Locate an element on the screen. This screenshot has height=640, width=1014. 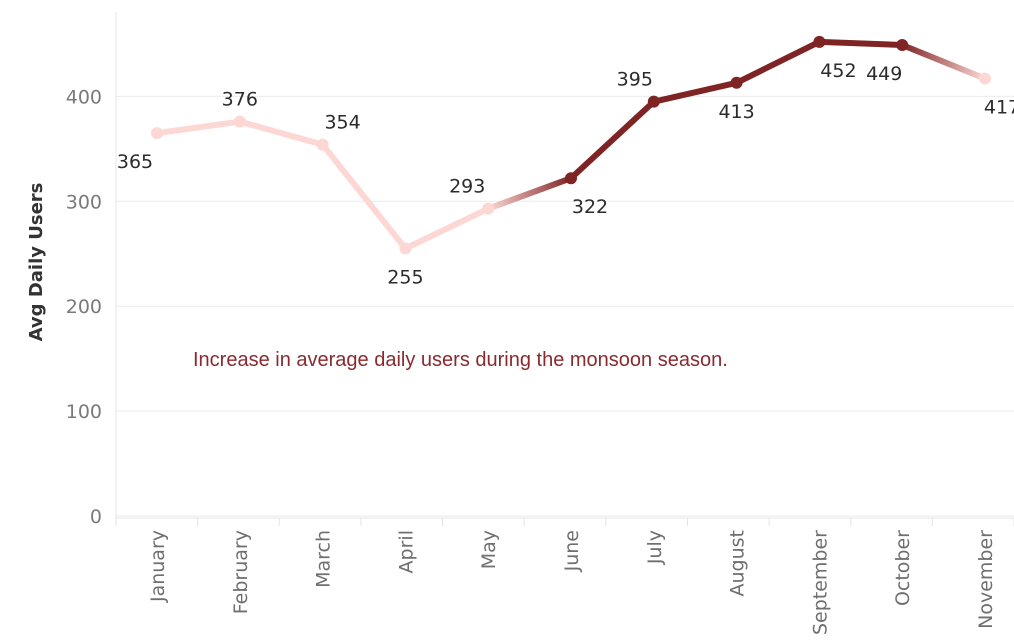
y-tick-label: 300 is located at coordinates (84, 202).